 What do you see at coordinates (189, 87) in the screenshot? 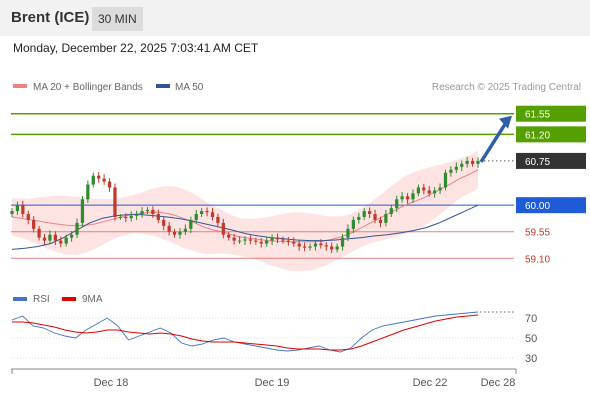
I see `ma50-legend-label: MA 50` at bounding box center [189, 87].